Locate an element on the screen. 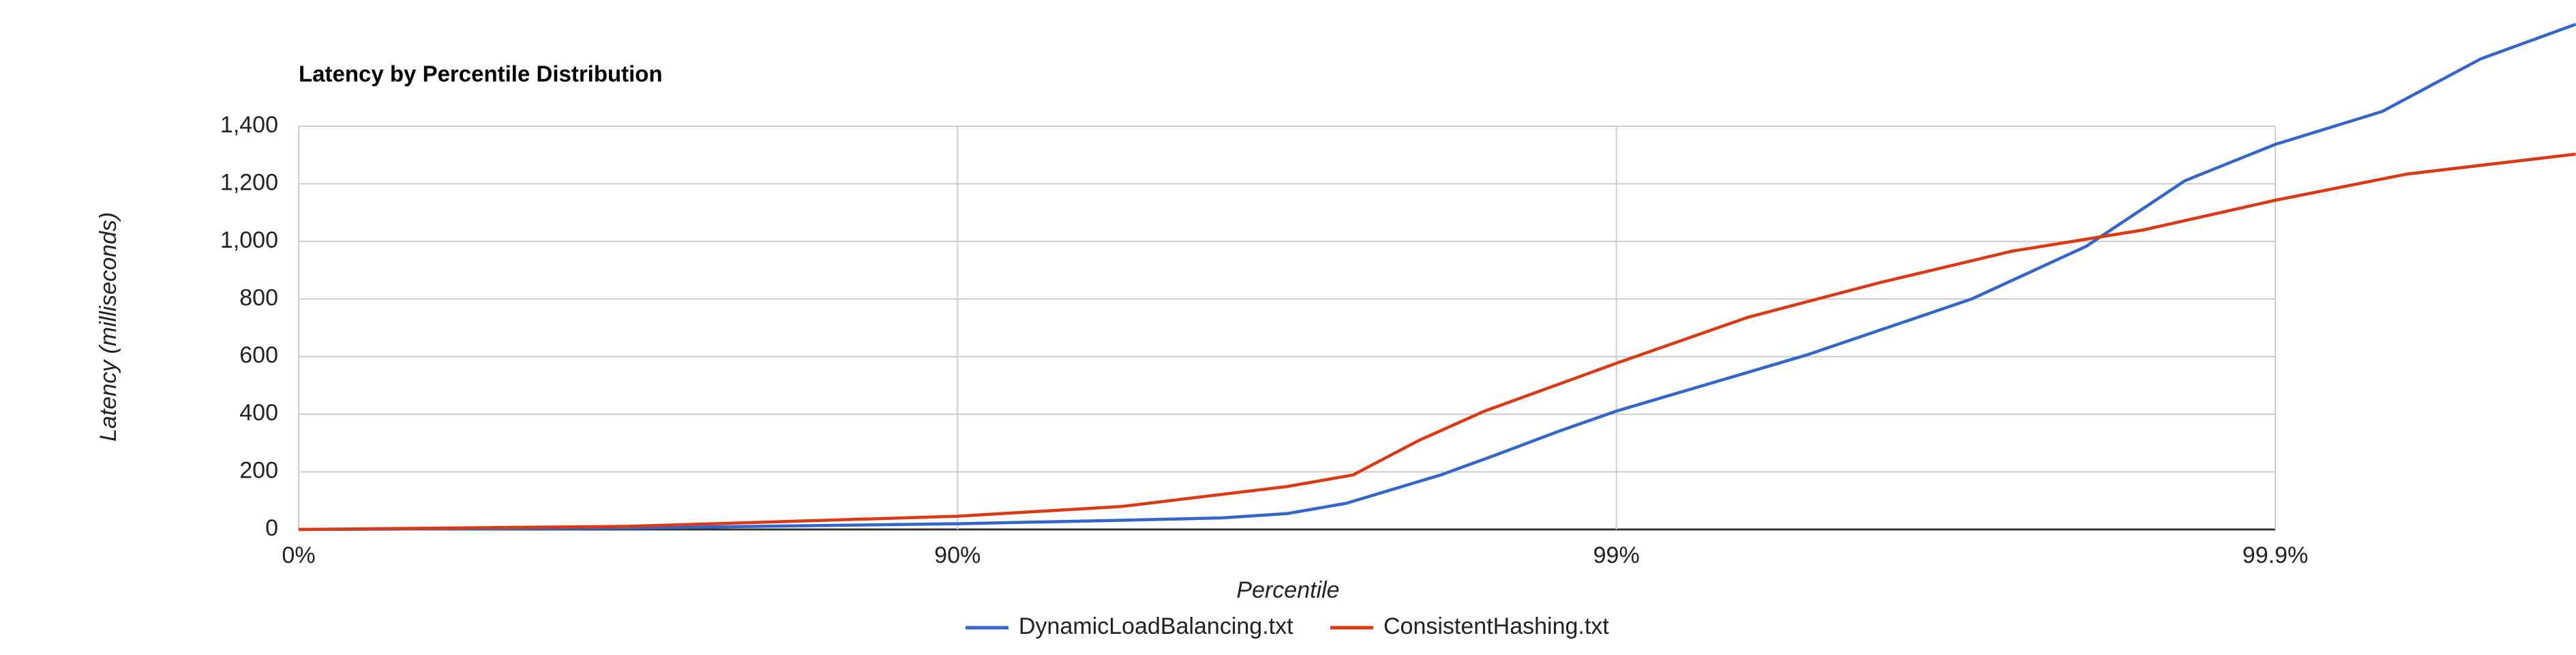 This screenshot has width=2576, height=655. y-tick-label: 400 is located at coordinates (258, 413).